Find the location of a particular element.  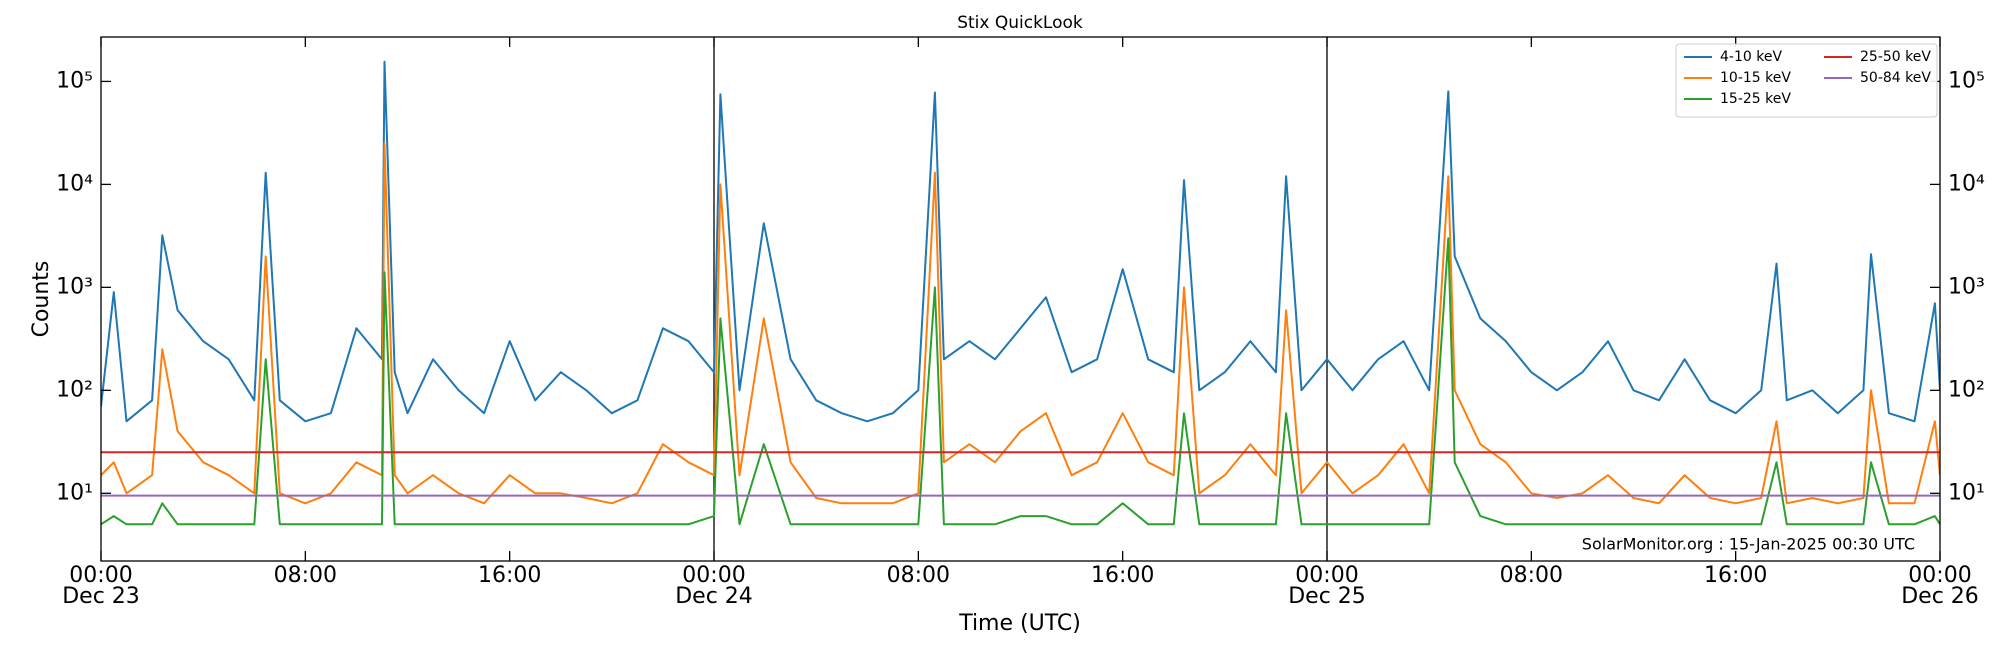

chart-title: Stix QuickLook is located at coordinates (1020, 23).